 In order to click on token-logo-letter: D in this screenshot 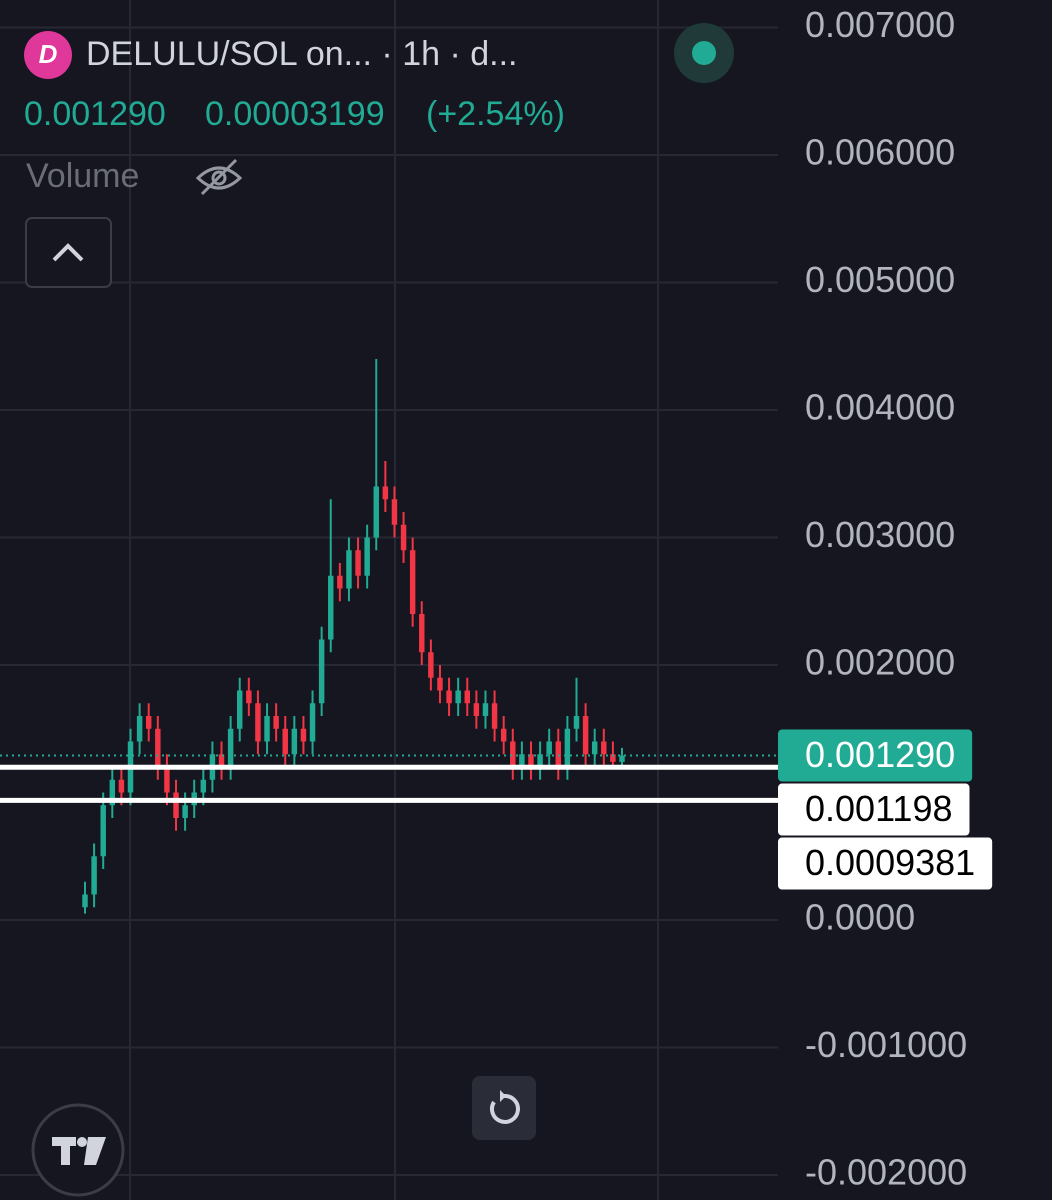, I will do `click(48, 54)`.